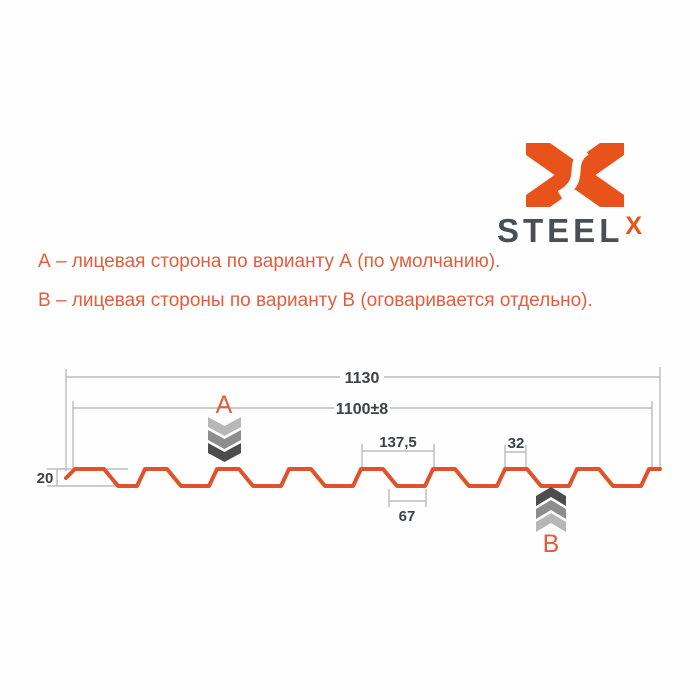 Image resolution: width=700 pixels, height=700 pixels. What do you see at coordinates (45, 478) in the screenshot?
I see `dim-label-profile-height: 20` at bounding box center [45, 478].